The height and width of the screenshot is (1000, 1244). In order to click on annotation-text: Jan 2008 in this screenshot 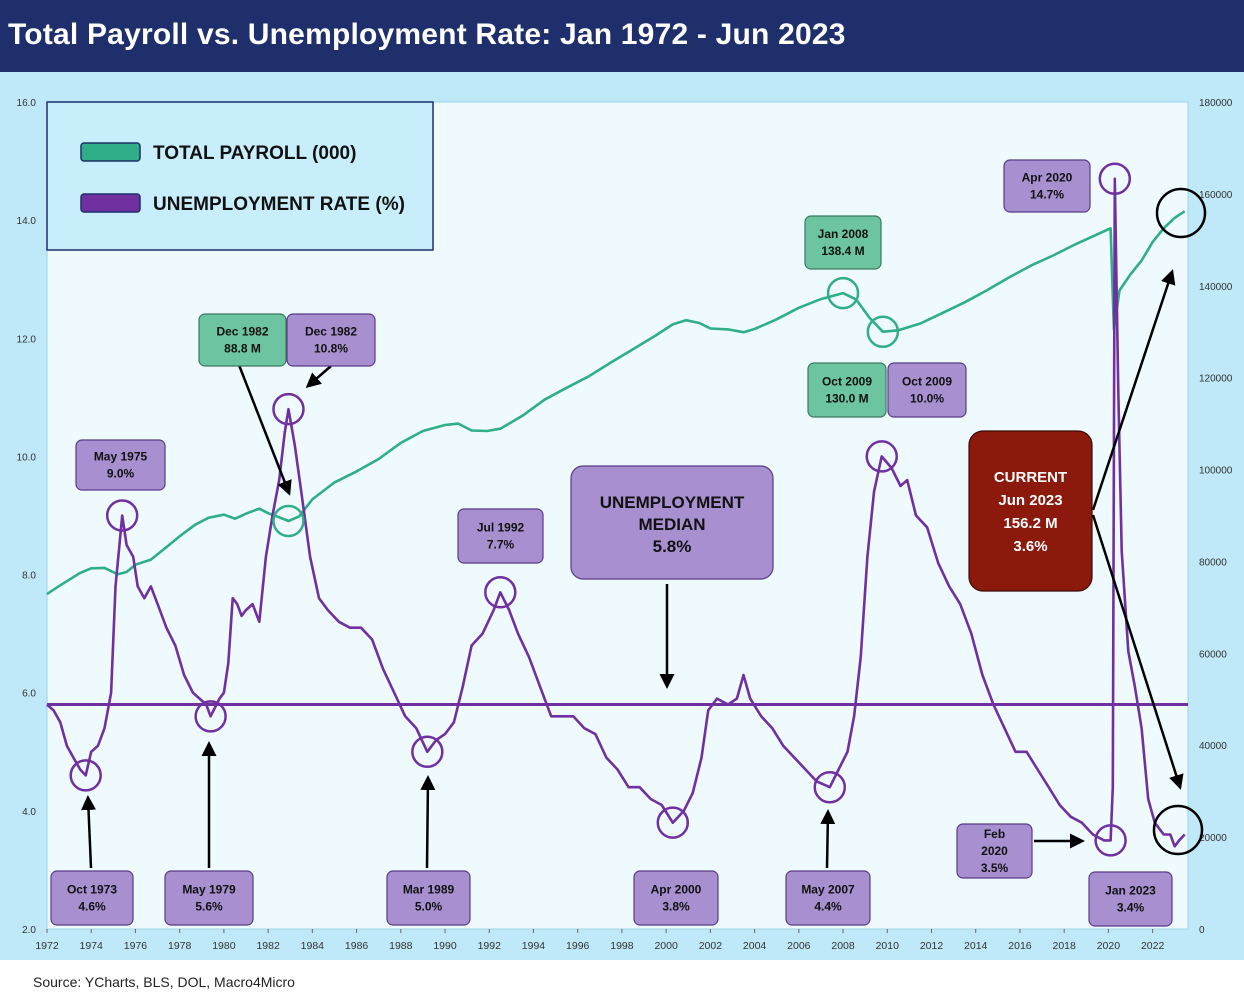, I will do `click(843, 234)`.